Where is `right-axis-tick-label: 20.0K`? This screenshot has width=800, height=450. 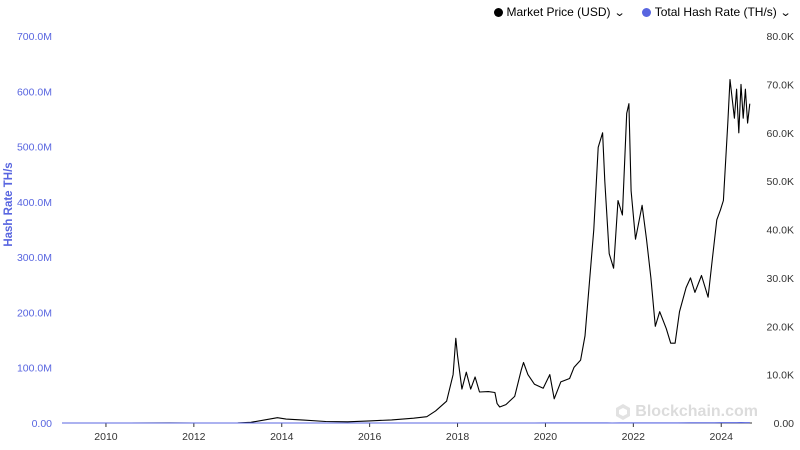 right-axis-tick-label: 20.0K is located at coordinates (780, 327).